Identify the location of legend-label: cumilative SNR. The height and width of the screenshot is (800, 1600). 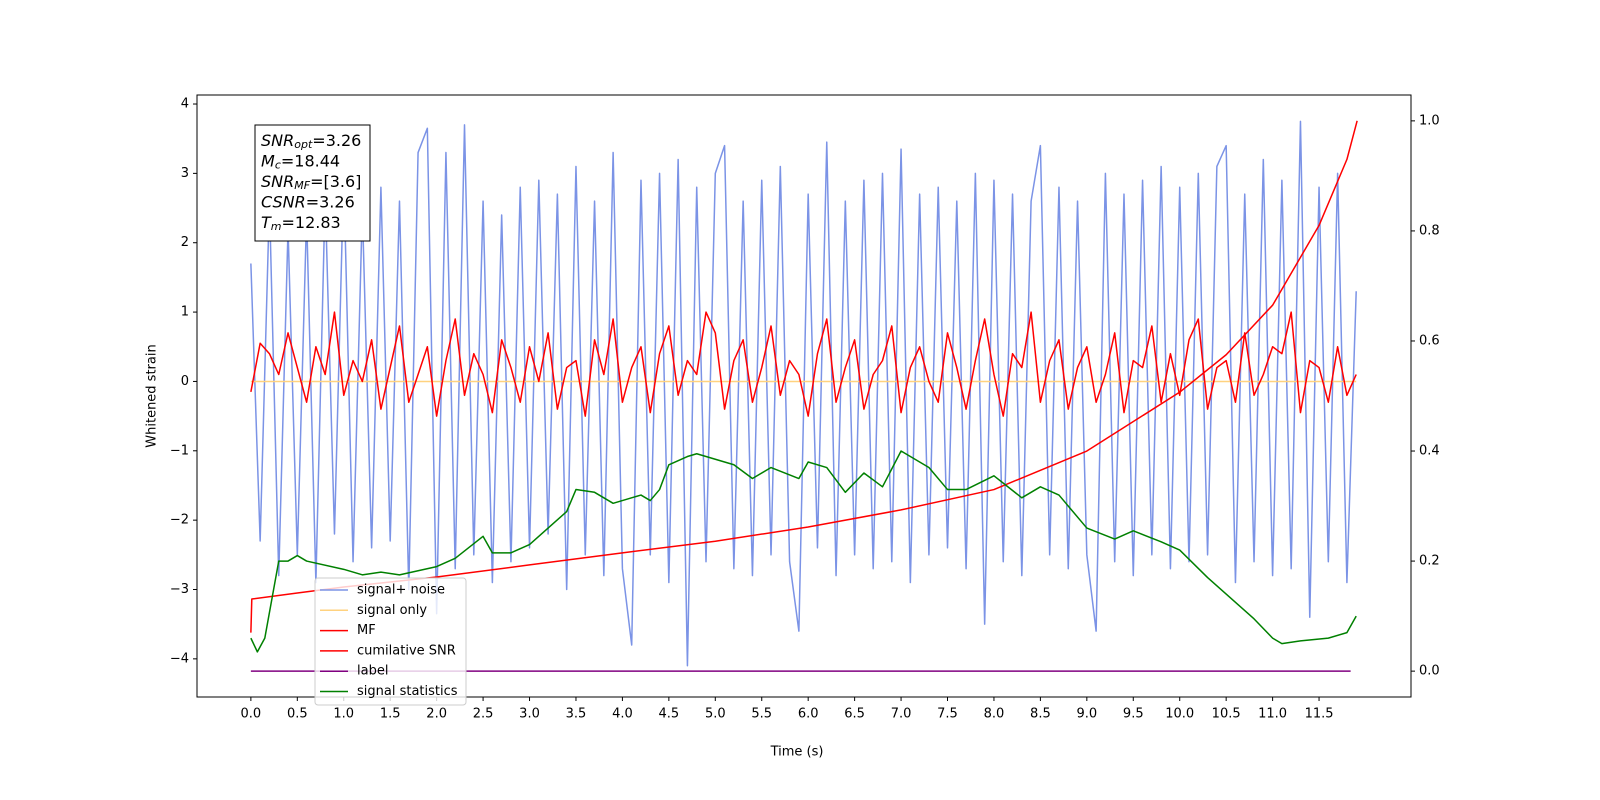
(406, 650).